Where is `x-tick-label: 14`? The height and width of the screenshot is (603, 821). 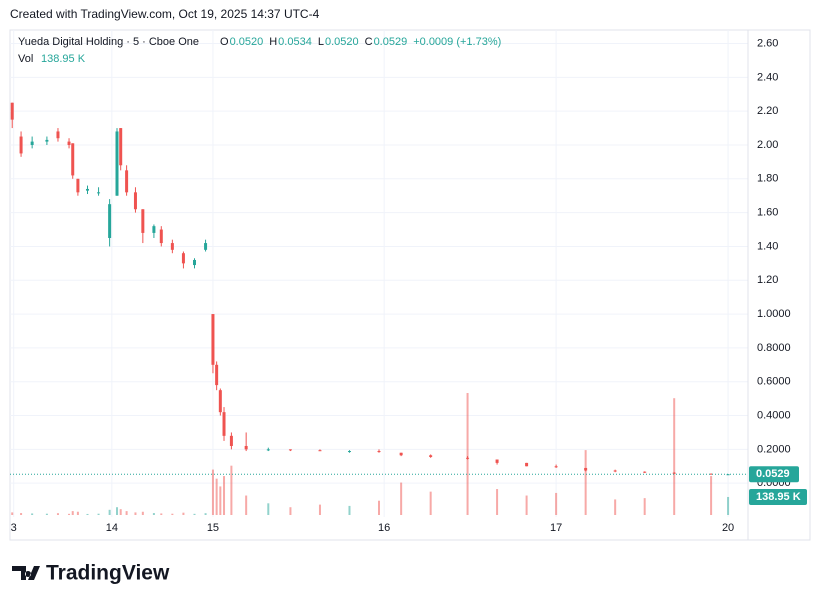
x-tick-label: 14 is located at coordinates (112, 528).